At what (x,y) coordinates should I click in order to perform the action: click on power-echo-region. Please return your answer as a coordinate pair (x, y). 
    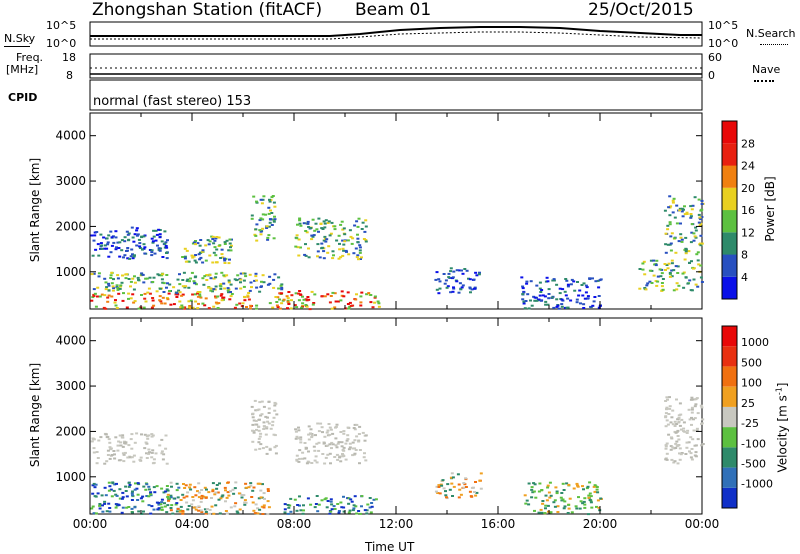
    Looking at the image, I should click on (263, 218).